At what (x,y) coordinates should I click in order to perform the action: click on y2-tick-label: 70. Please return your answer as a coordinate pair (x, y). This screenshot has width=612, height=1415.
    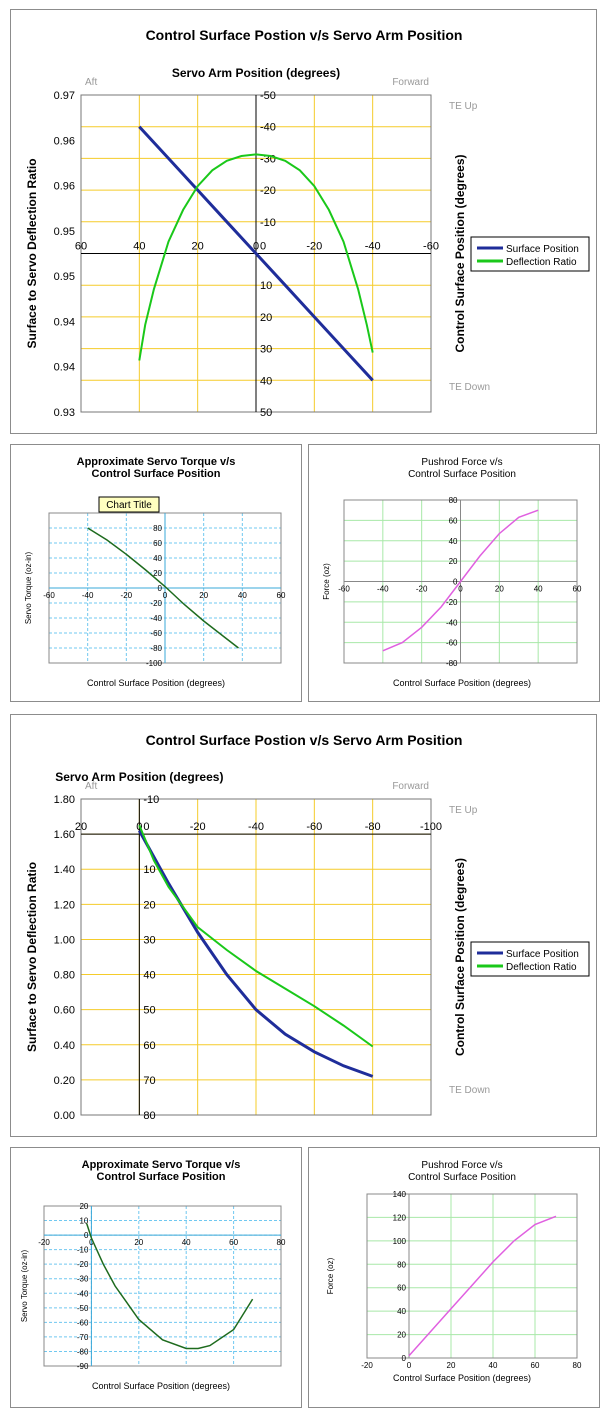
    Looking at the image, I should click on (149, 1081).